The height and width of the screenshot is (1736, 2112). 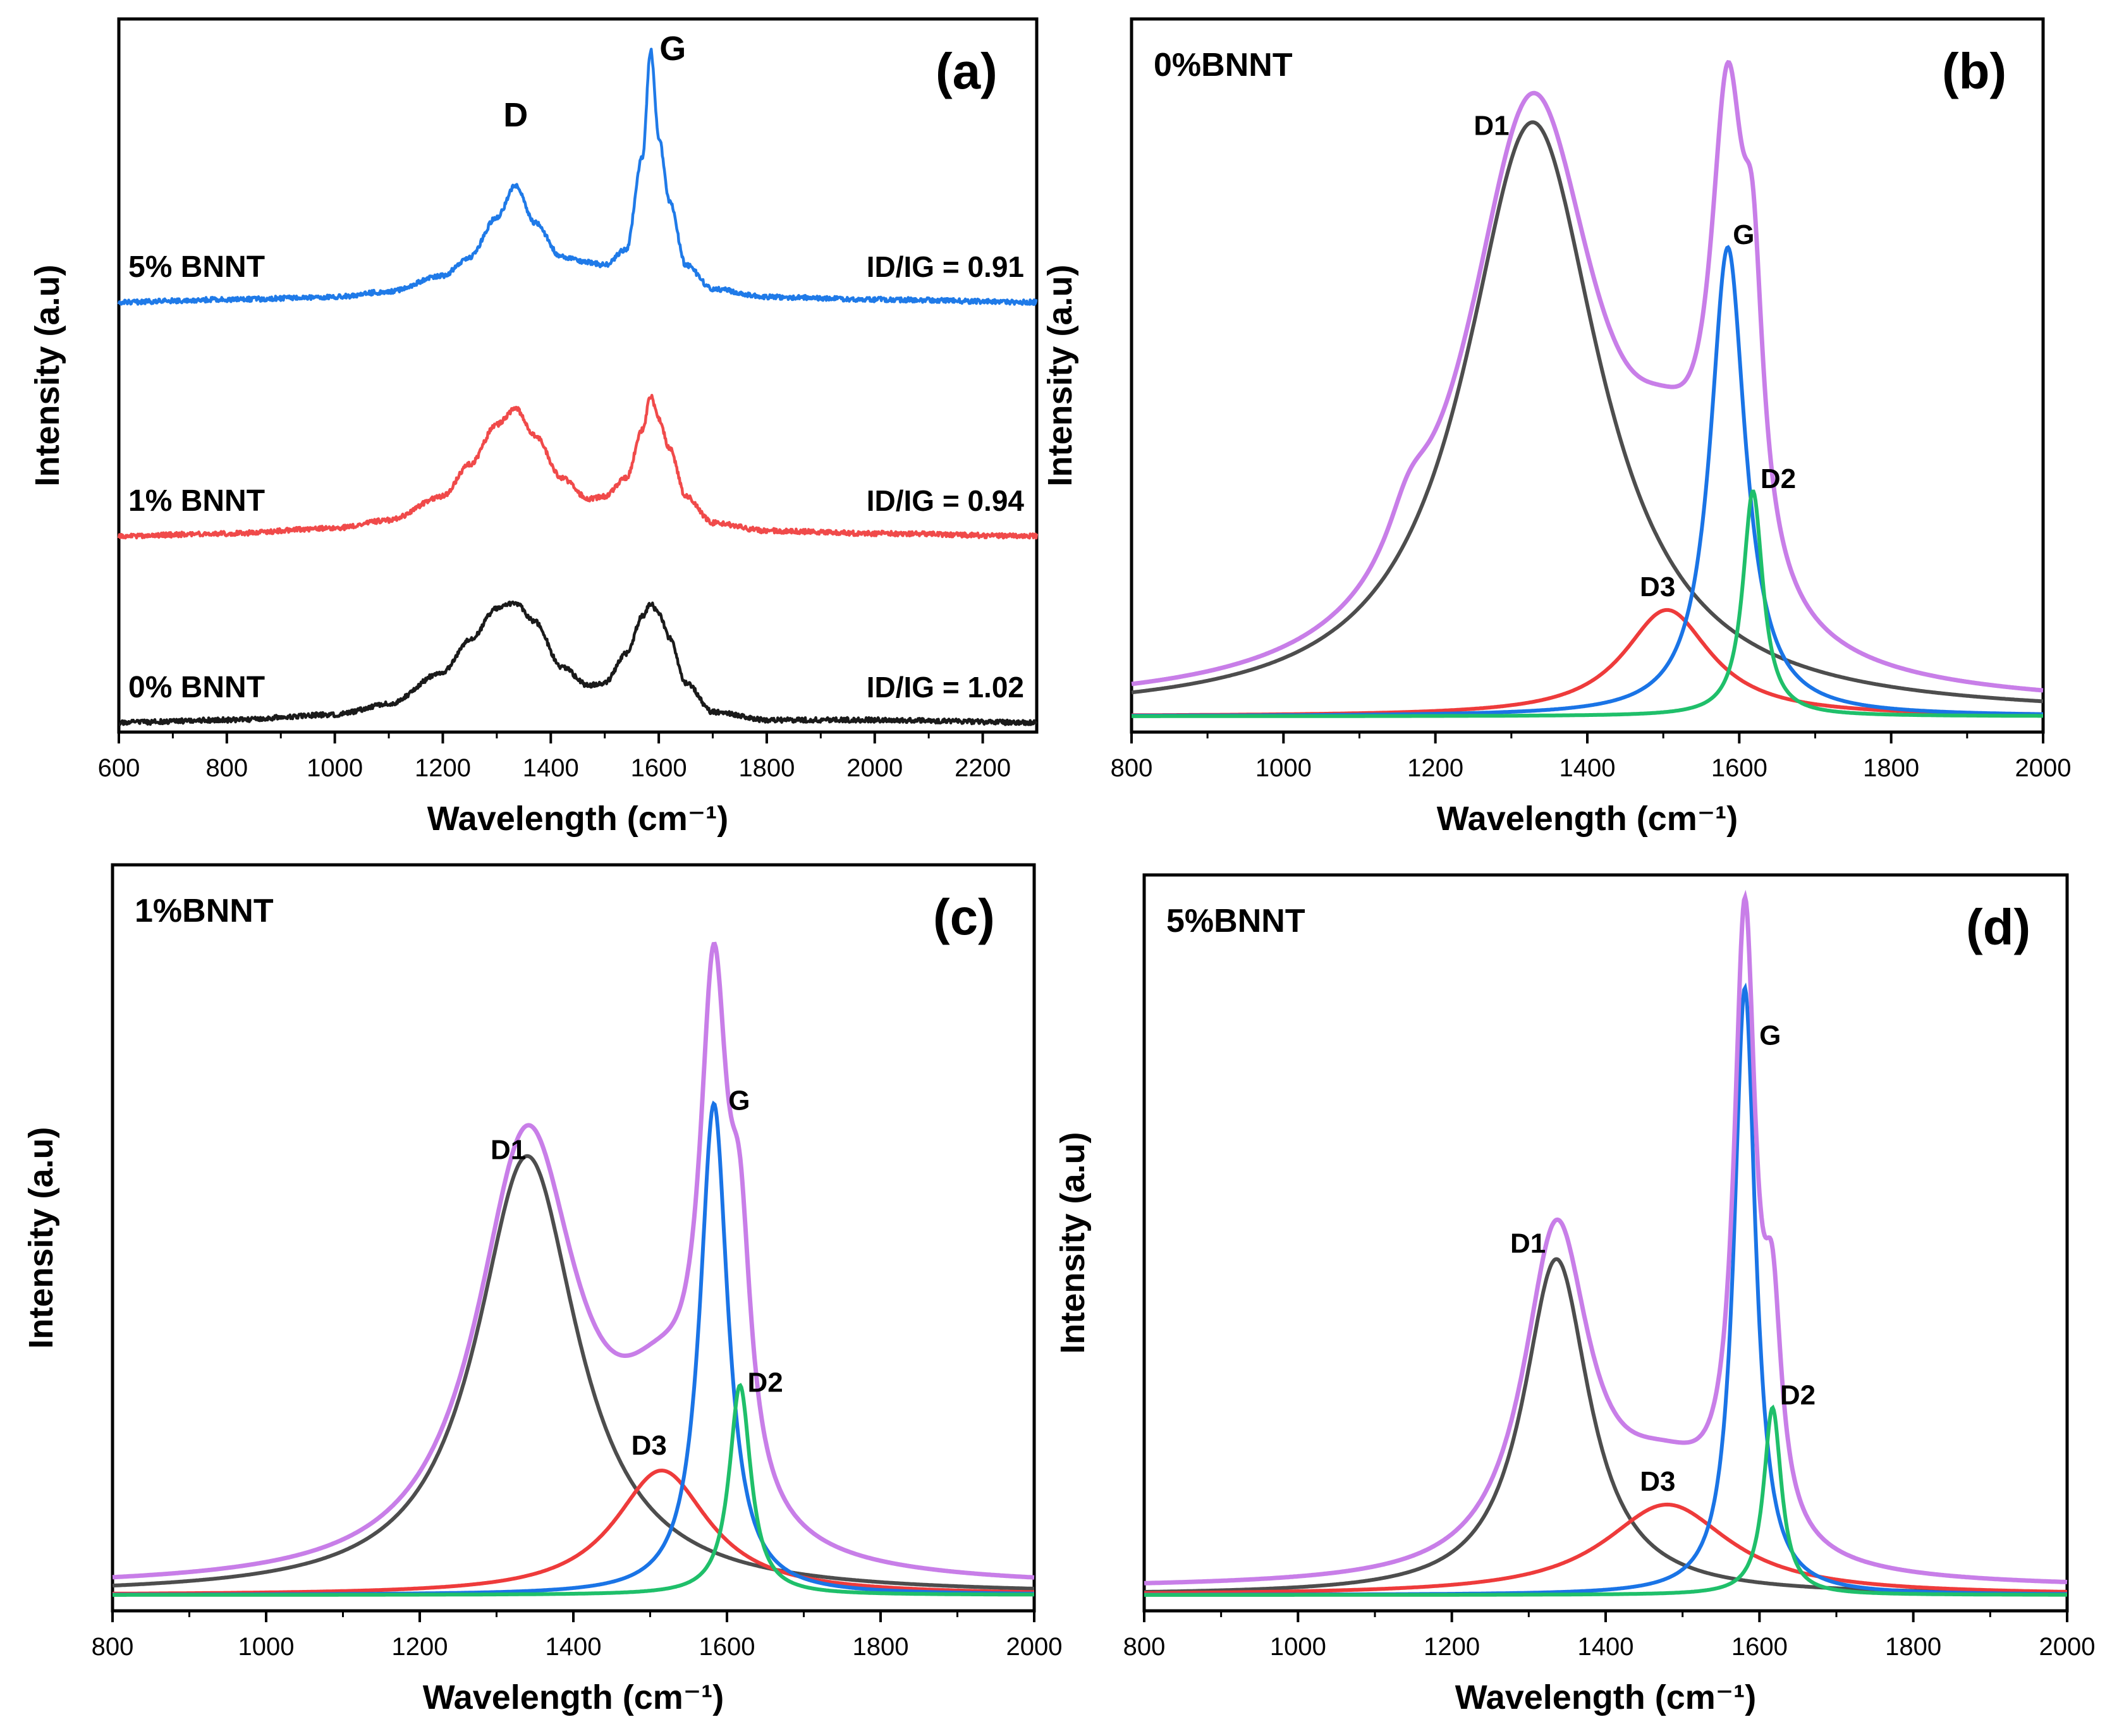 What do you see at coordinates (1235, 921) in the screenshot?
I see `sample-label: 5%BNNT` at bounding box center [1235, 921].